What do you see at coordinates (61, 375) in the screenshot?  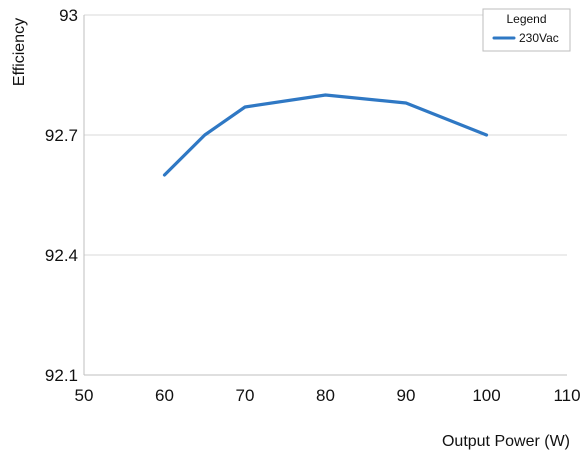 I see `y-tick-label: 92.1` at bounding box center [61, 375].